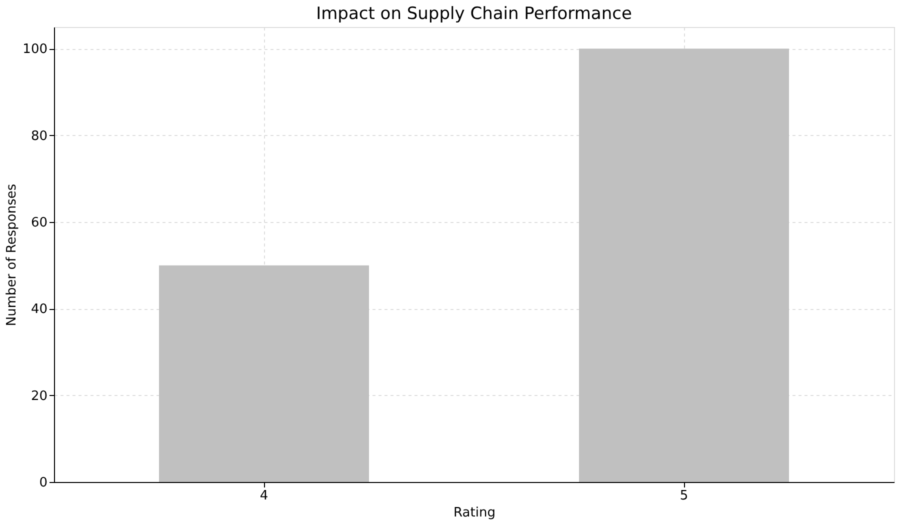 The height and width of the screenshot is (524, 899). What do you see at coordinates (39, 396) in the screenshot?
I see `y-tick-label: 20` at bounding box center [39, 396].